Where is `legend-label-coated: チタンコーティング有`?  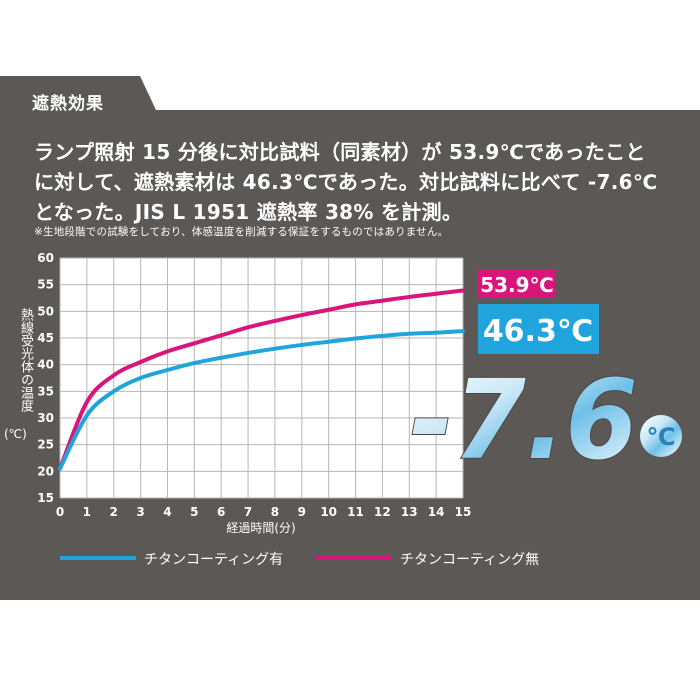
legend-label-coated: チタンコーティング有 is located at coordinates (213, 560).